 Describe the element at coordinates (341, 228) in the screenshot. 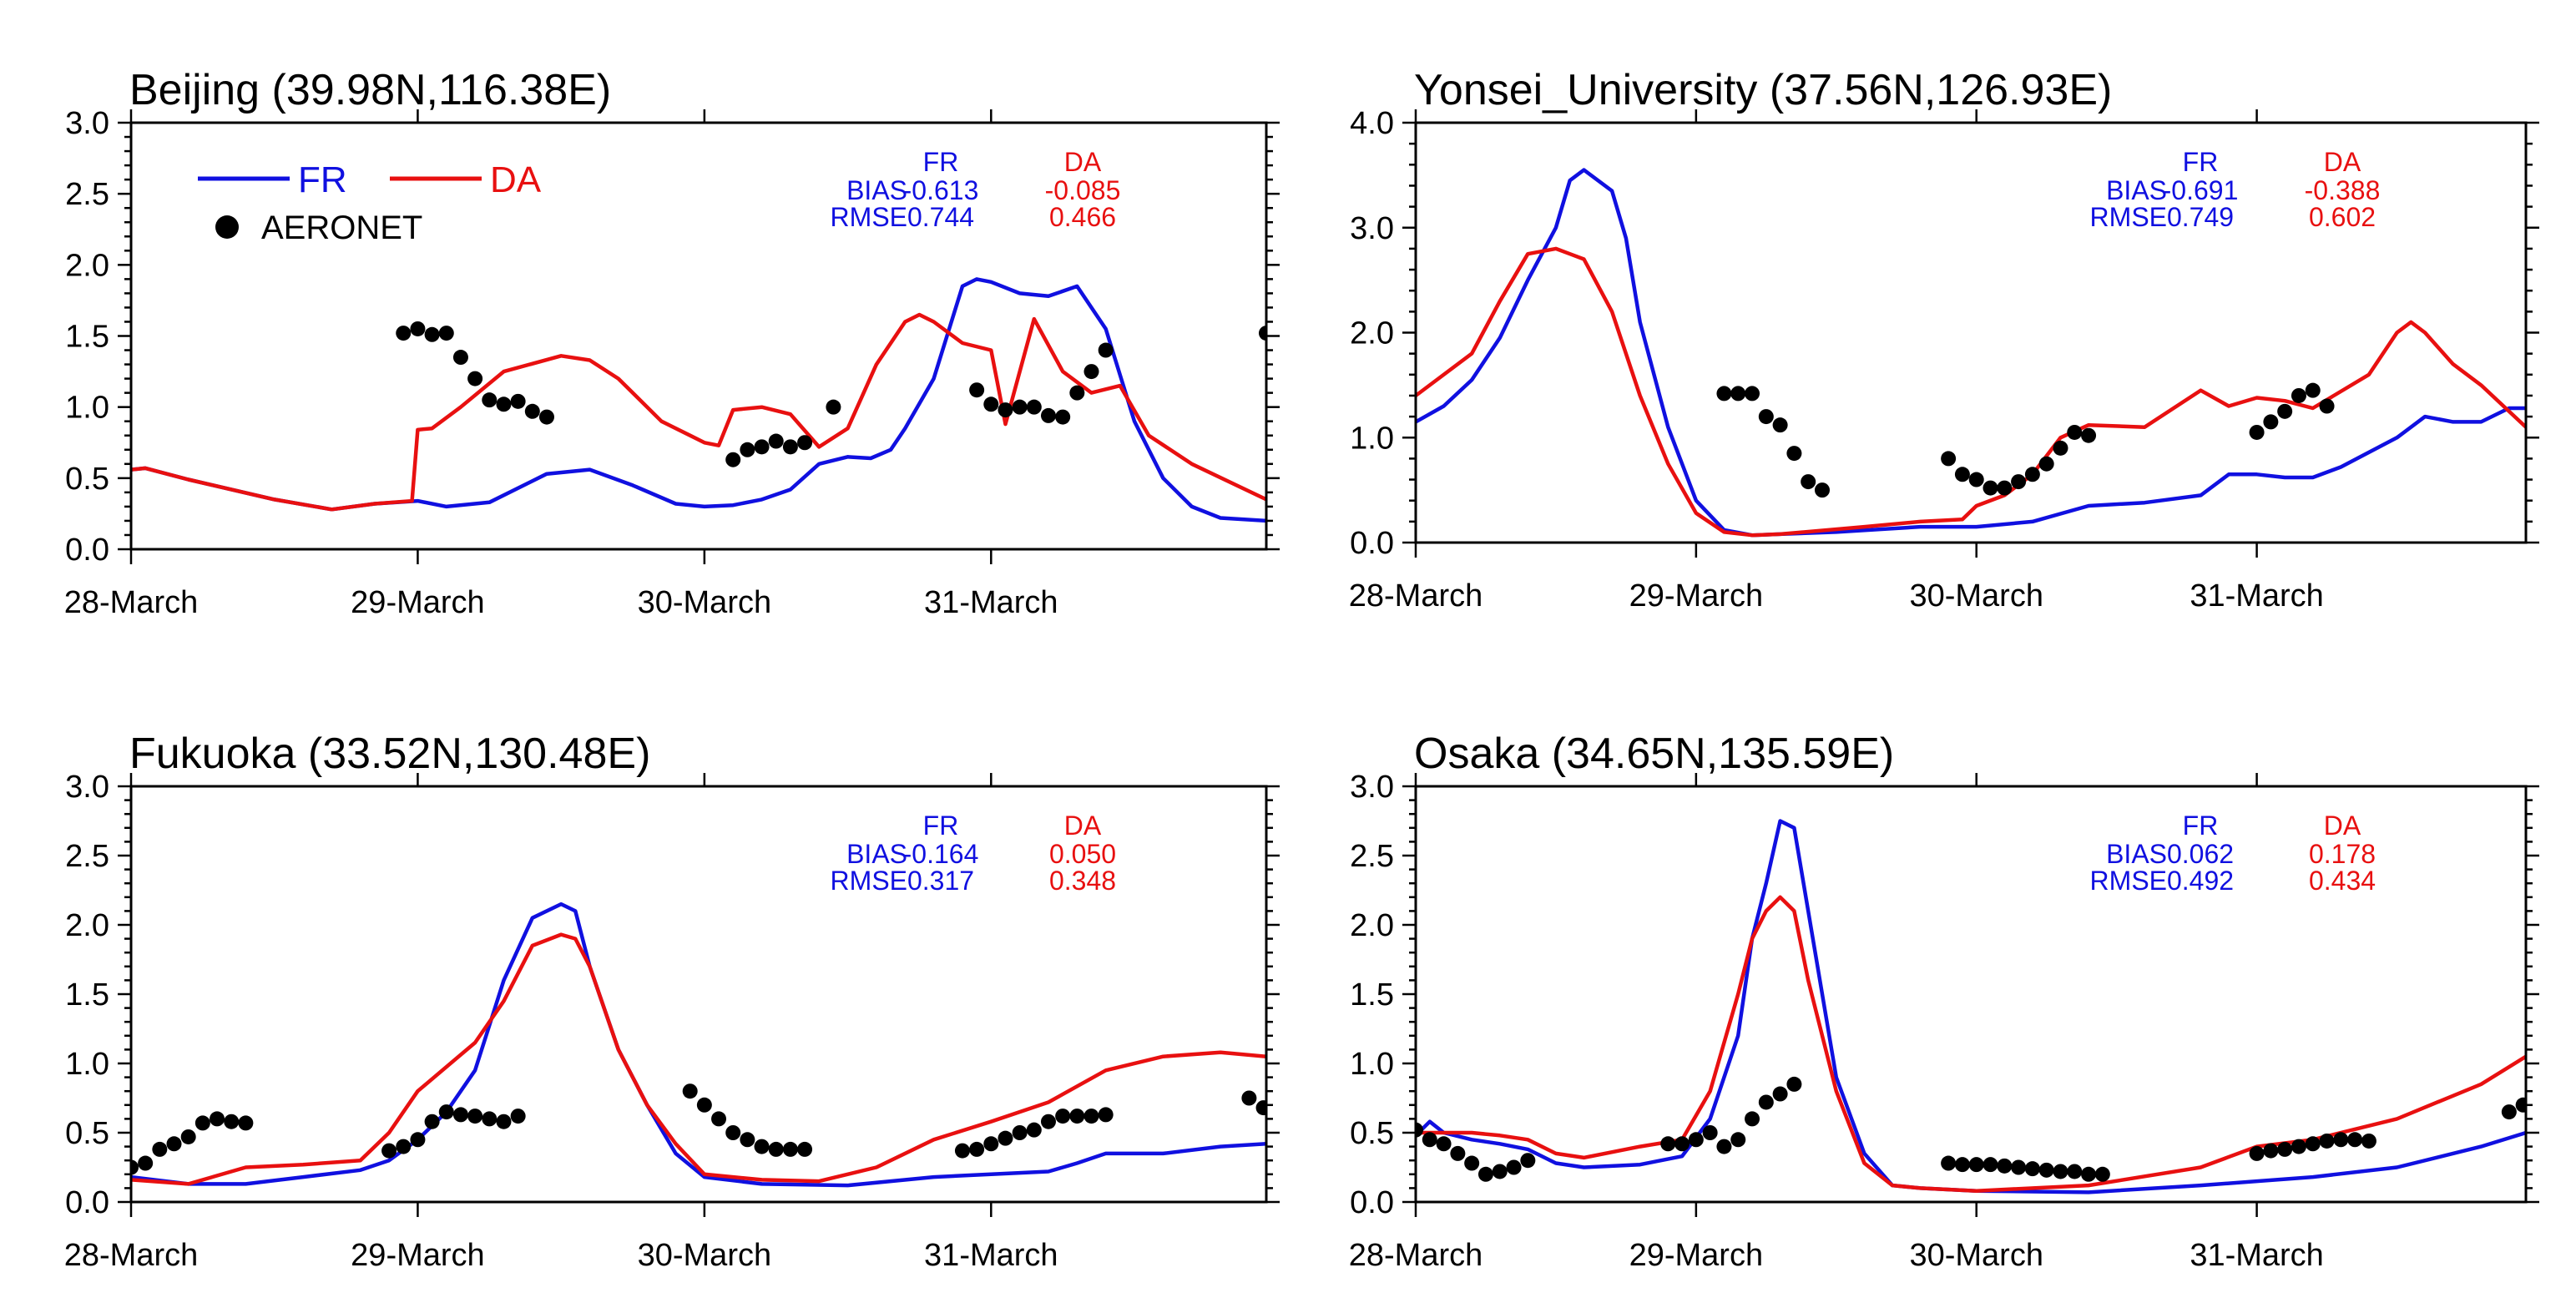

I see `legend-aeronet-label: AERONET` at that location.